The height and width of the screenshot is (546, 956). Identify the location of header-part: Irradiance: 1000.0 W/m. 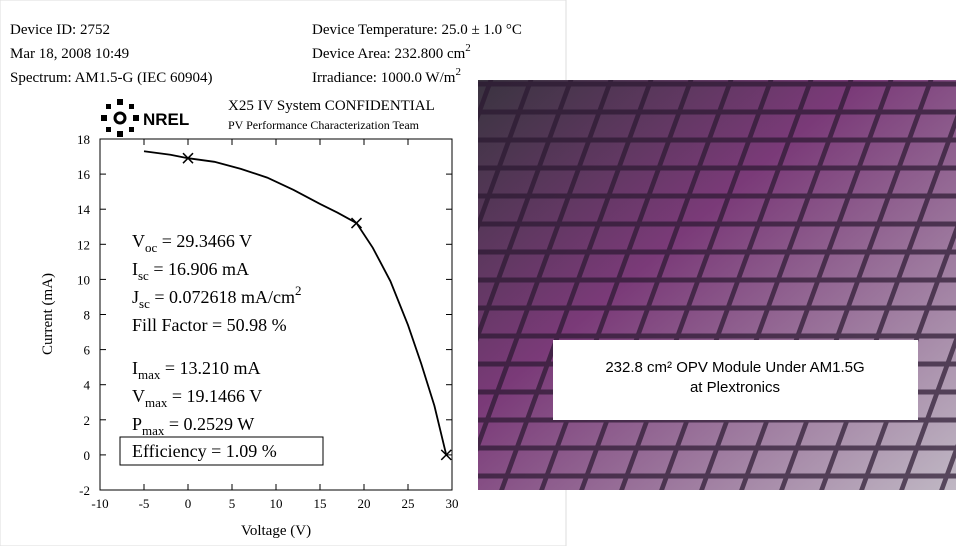
(384, 78).